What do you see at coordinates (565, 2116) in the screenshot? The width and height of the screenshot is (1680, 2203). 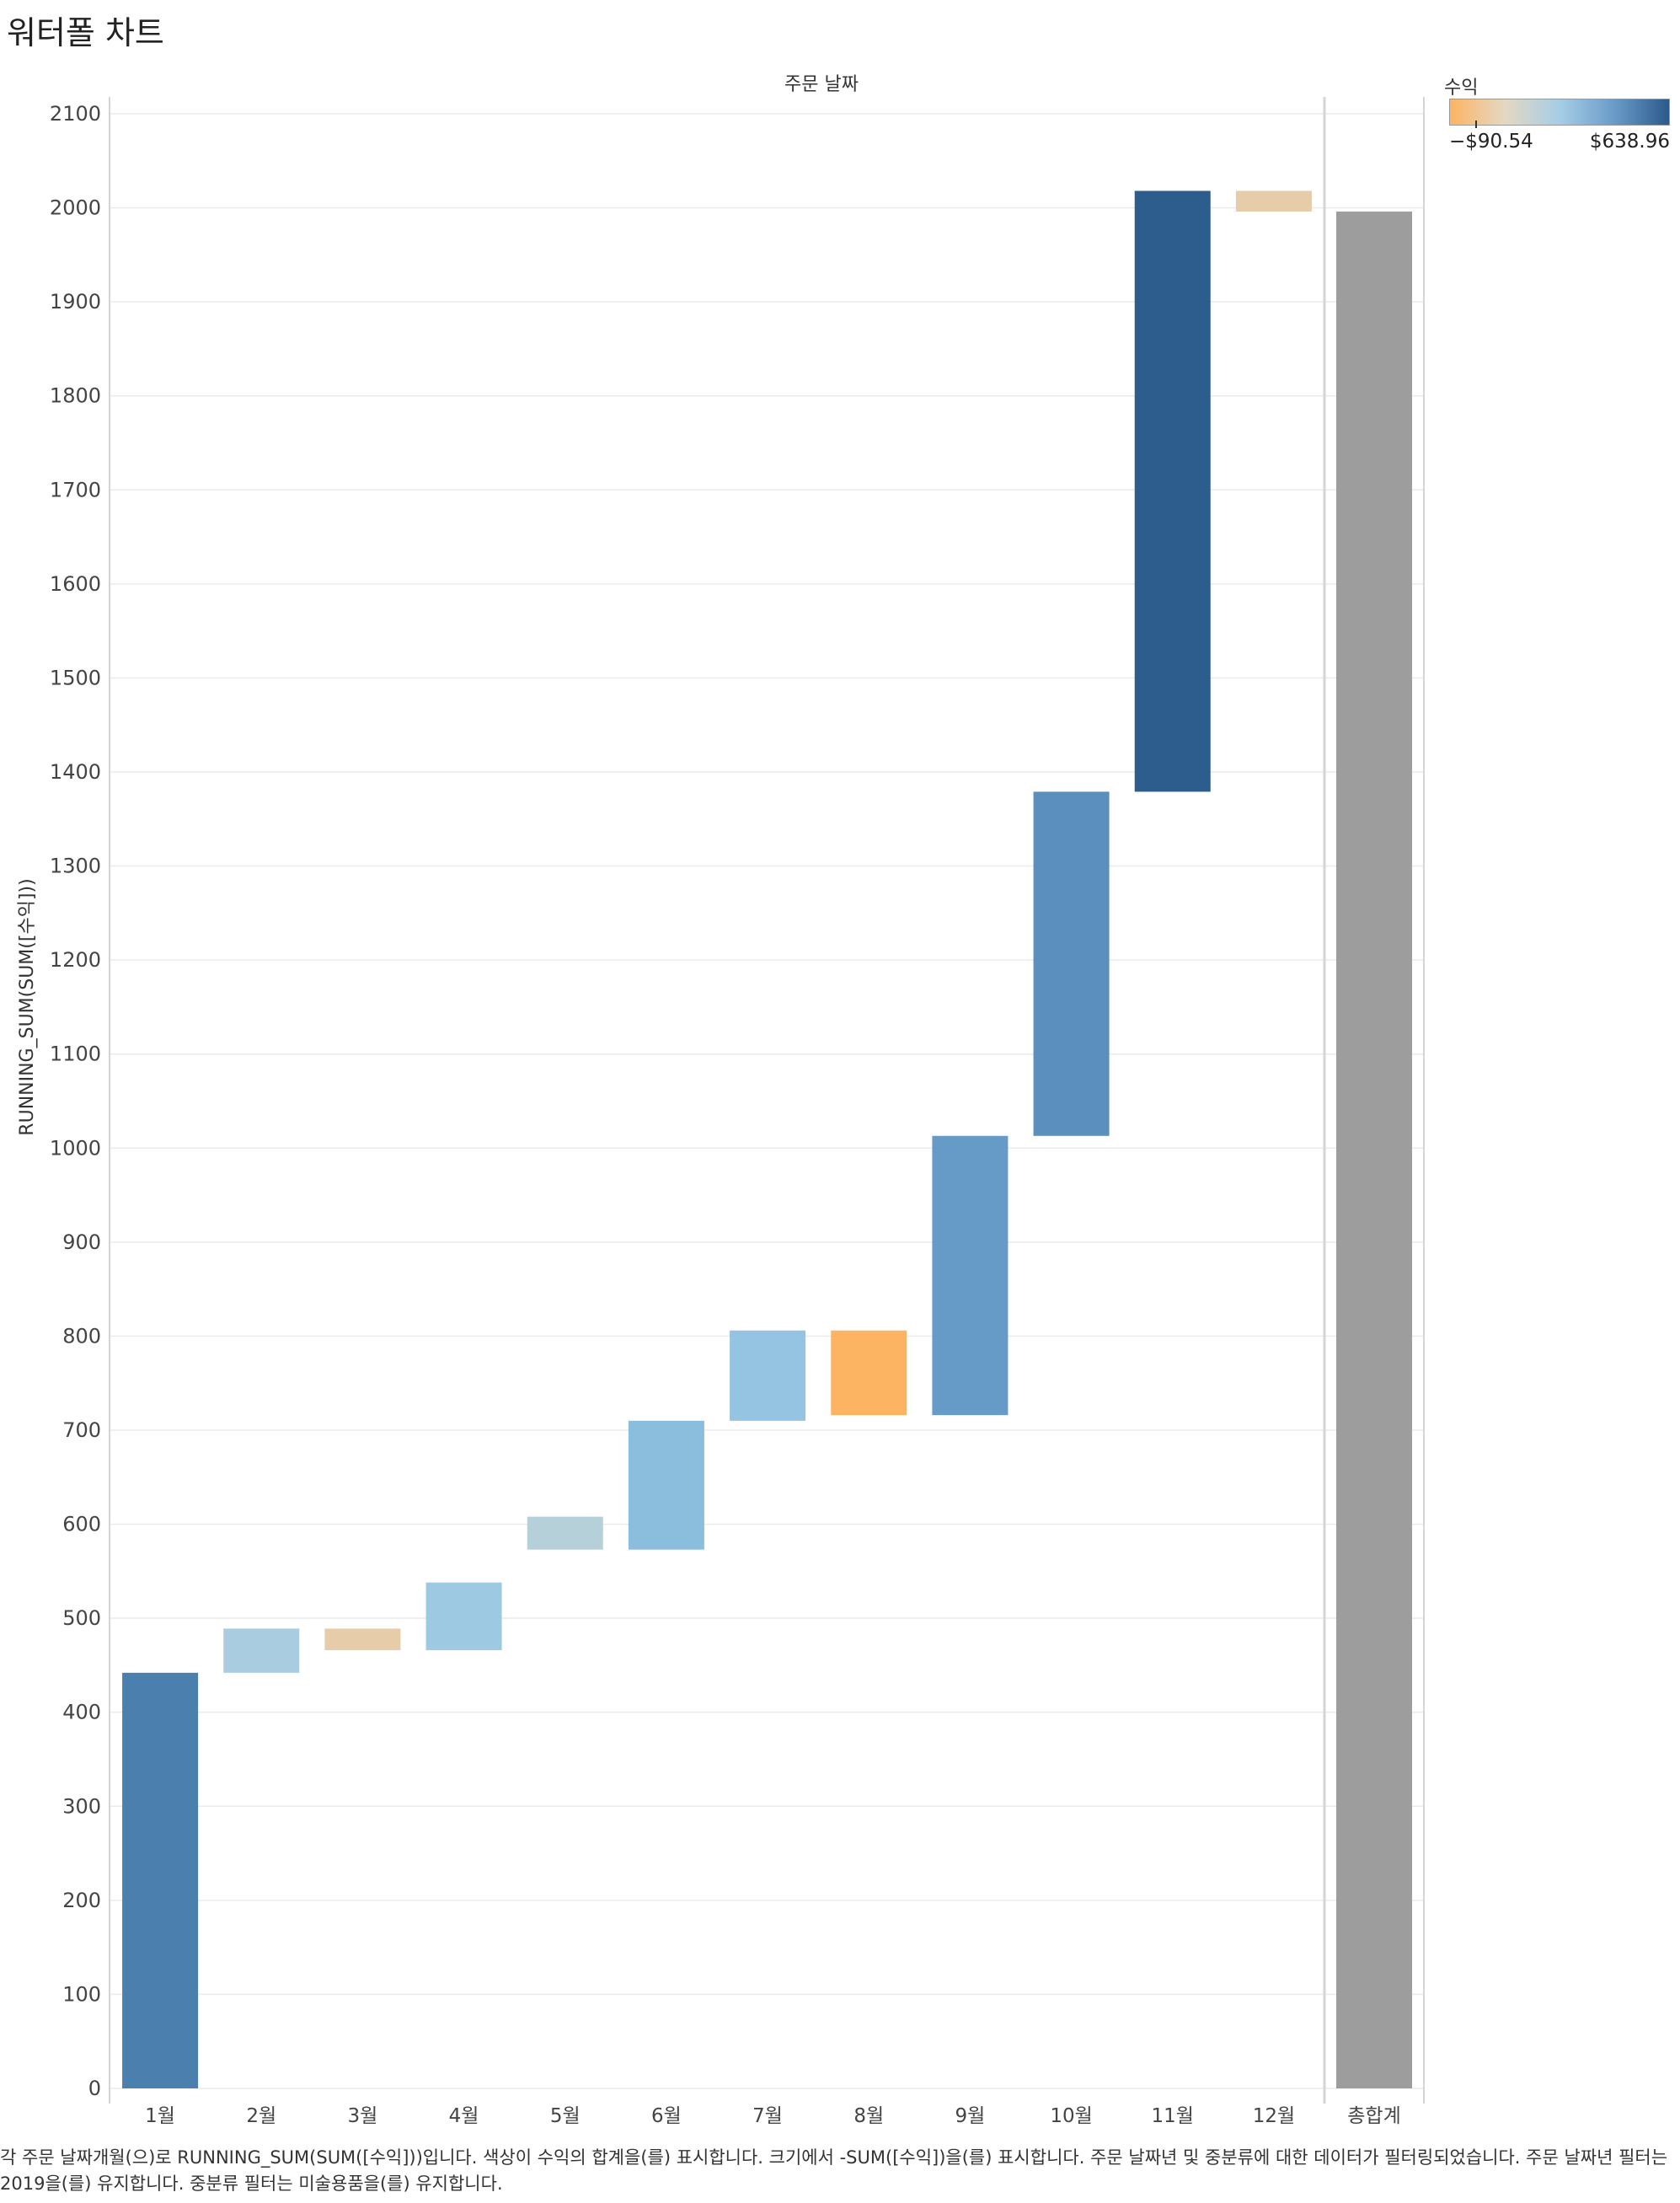 I see `x-tick-label: 5월` at bounding box center [565, 2116].